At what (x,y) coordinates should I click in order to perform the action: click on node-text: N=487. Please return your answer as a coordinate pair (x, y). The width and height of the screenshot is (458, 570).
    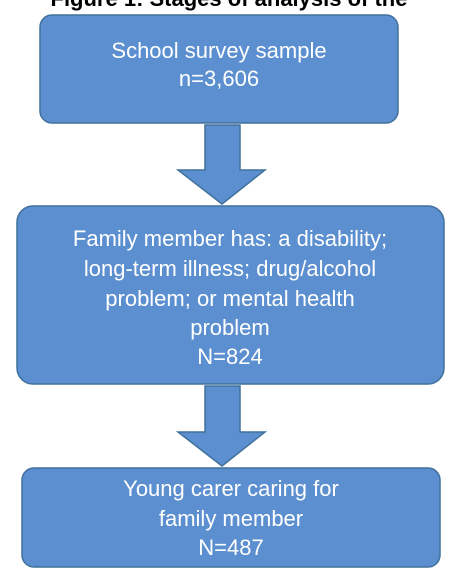
    Looking at the image, I should click on (230, 547).